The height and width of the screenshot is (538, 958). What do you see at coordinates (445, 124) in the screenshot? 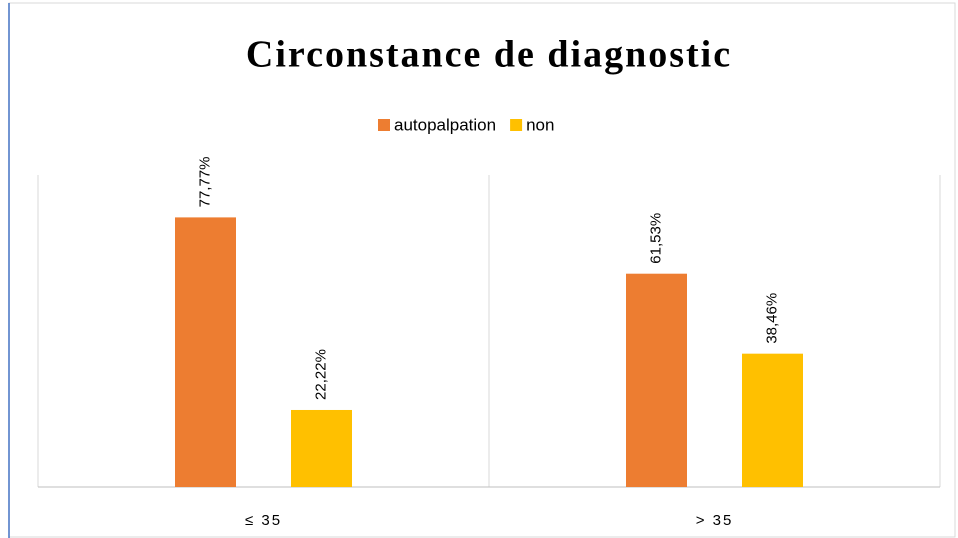
I see `legend-label: autopalpation` at bounding box center [445, 124].